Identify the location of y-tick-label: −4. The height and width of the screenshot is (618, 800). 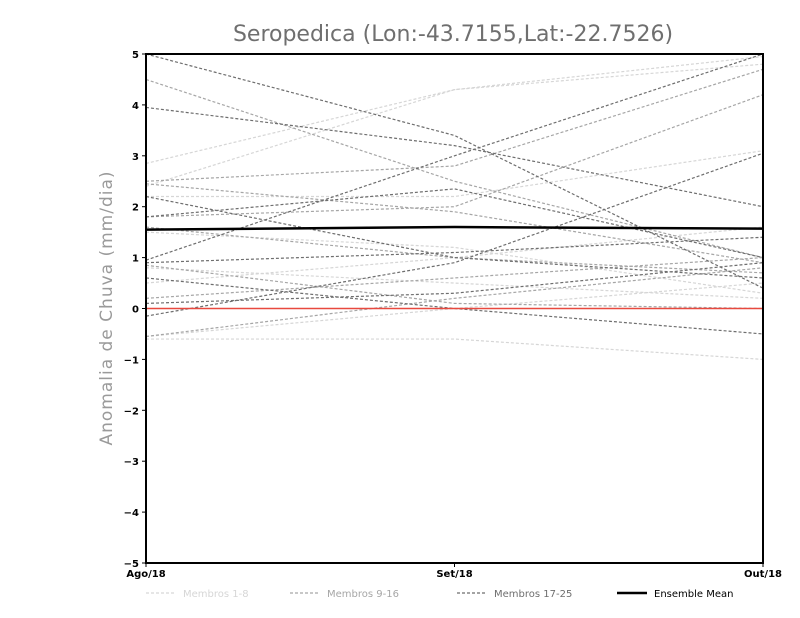
(131, 513).